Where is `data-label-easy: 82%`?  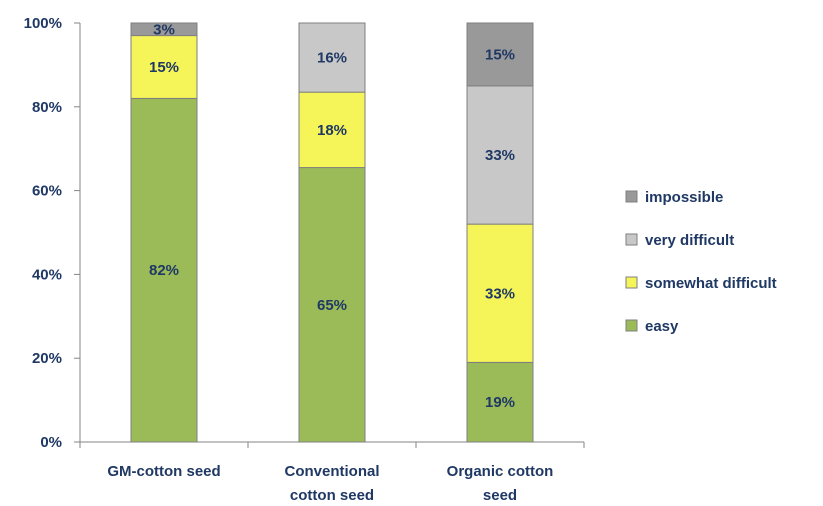
data-label-easy: 82% is located at coordinates (164, 270).